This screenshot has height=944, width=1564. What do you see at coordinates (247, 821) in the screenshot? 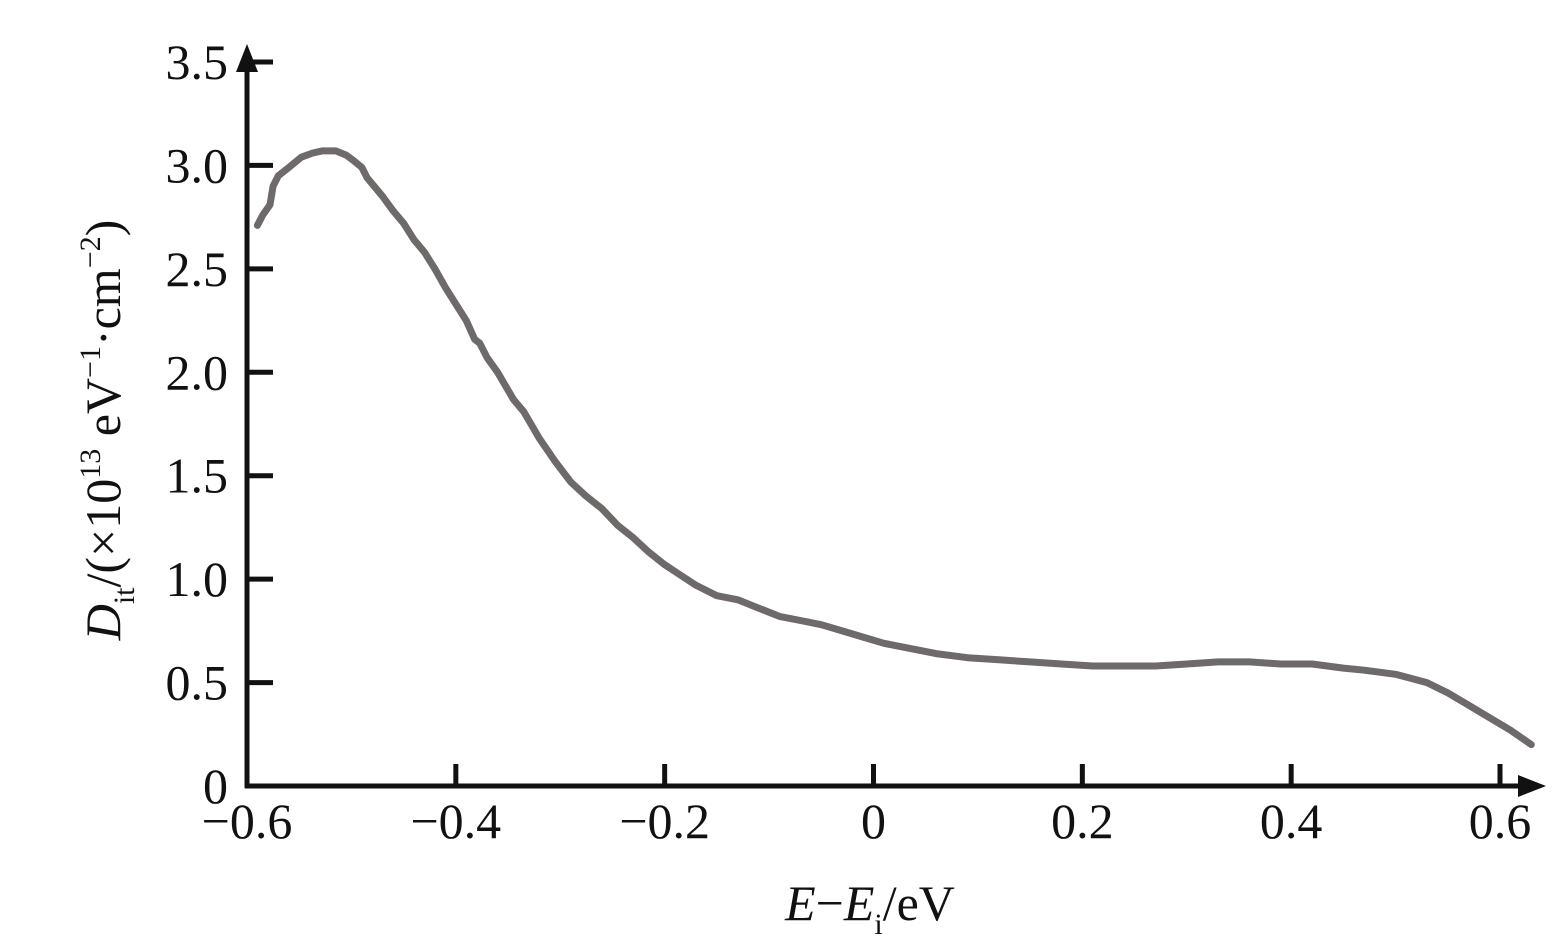
I see `x-tick-label: −0.6` at bounding box center [247, 821].